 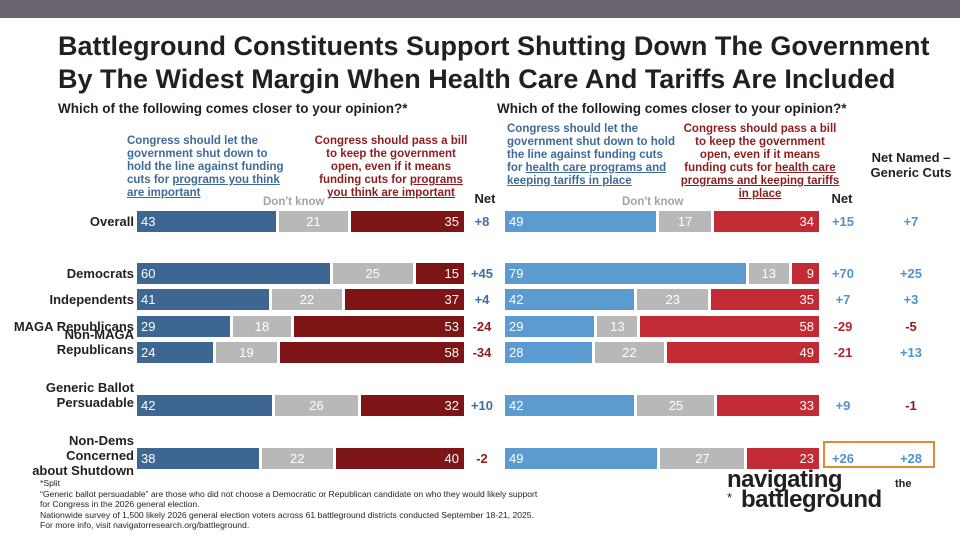 I want to click on row-label-line: Democrats, so click(x=100, y=273).